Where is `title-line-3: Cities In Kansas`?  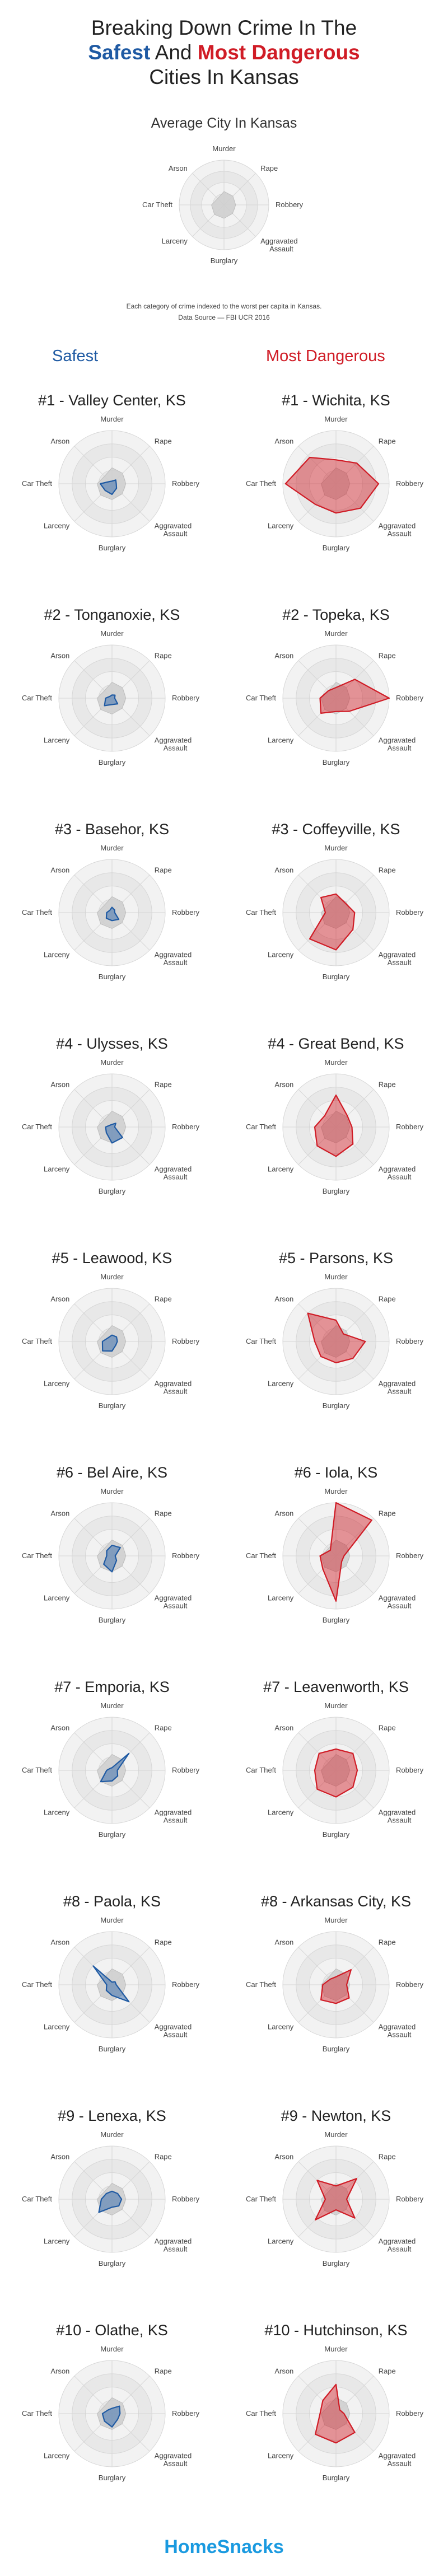
title-line-3: Cities In Kansas is located at coordinates (224, 77).